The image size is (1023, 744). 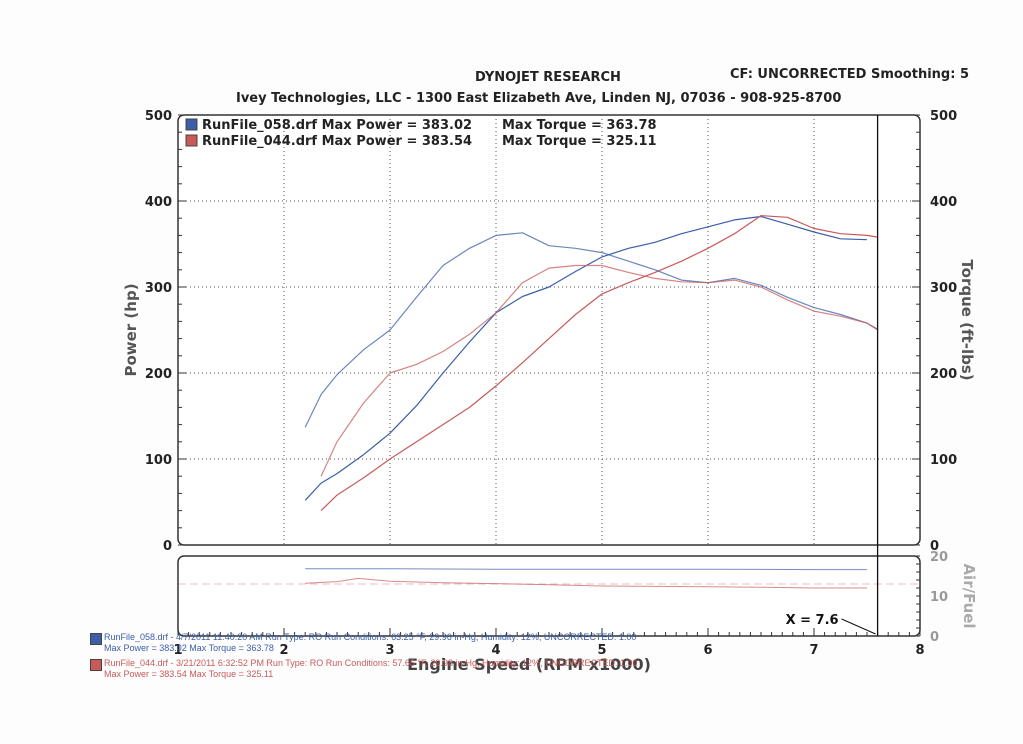 I want to click on x-tick-label: 2, so click(x=283, y=650).